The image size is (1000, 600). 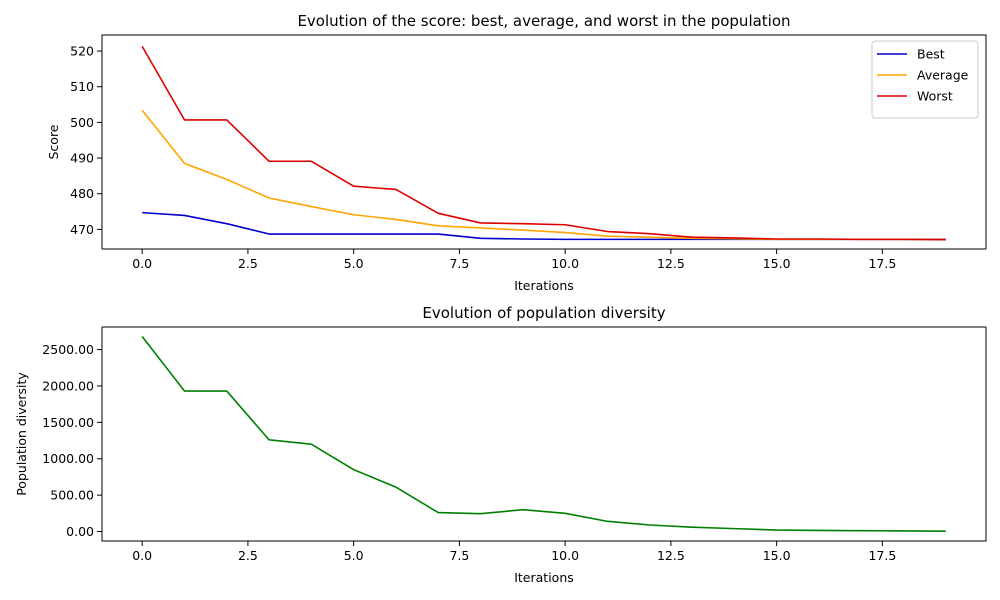 I want to click on score-chart-ylabel: Score, so click(x=53, y=141).